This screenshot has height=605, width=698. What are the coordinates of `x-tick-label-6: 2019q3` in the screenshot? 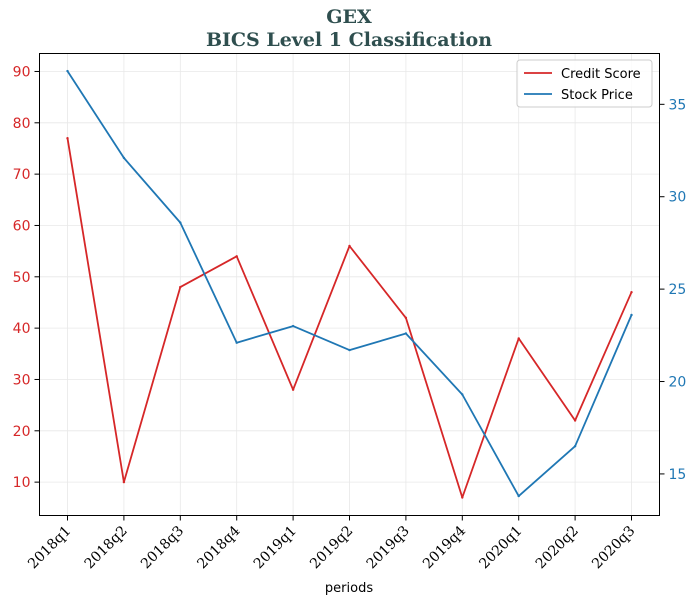 It's located at (388, 547).